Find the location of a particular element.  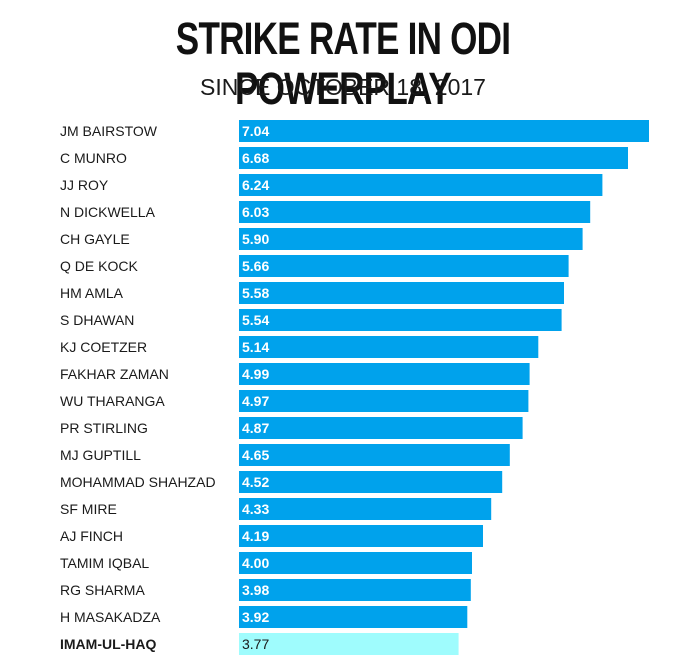

data-label: 4.99 is located at coordinates (255, 374).